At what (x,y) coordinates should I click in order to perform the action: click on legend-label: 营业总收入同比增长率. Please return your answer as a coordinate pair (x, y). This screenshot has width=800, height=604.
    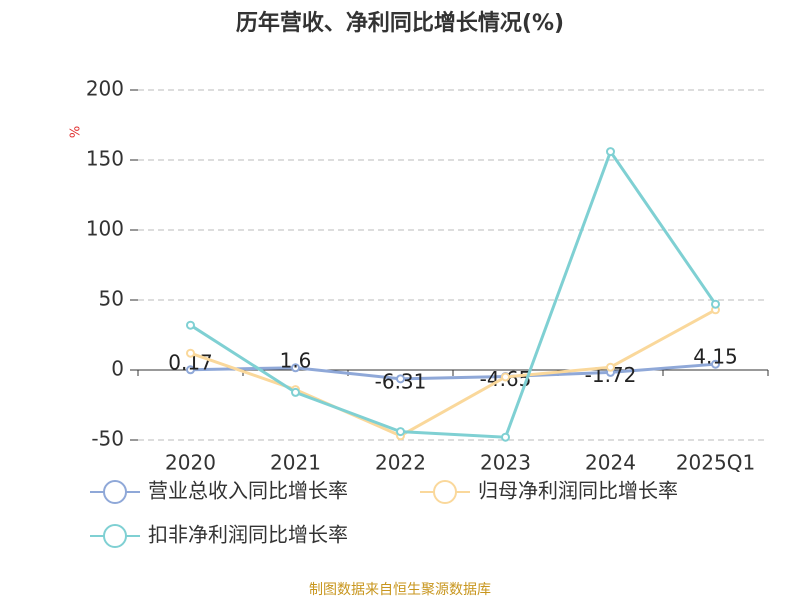
    Looking at the image, I should click on (248, 491).